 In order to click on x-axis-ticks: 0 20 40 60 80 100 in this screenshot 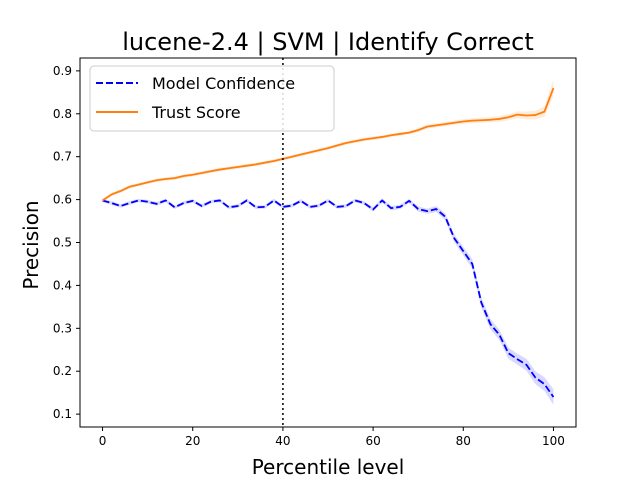, I will do `click(332, 437)`.